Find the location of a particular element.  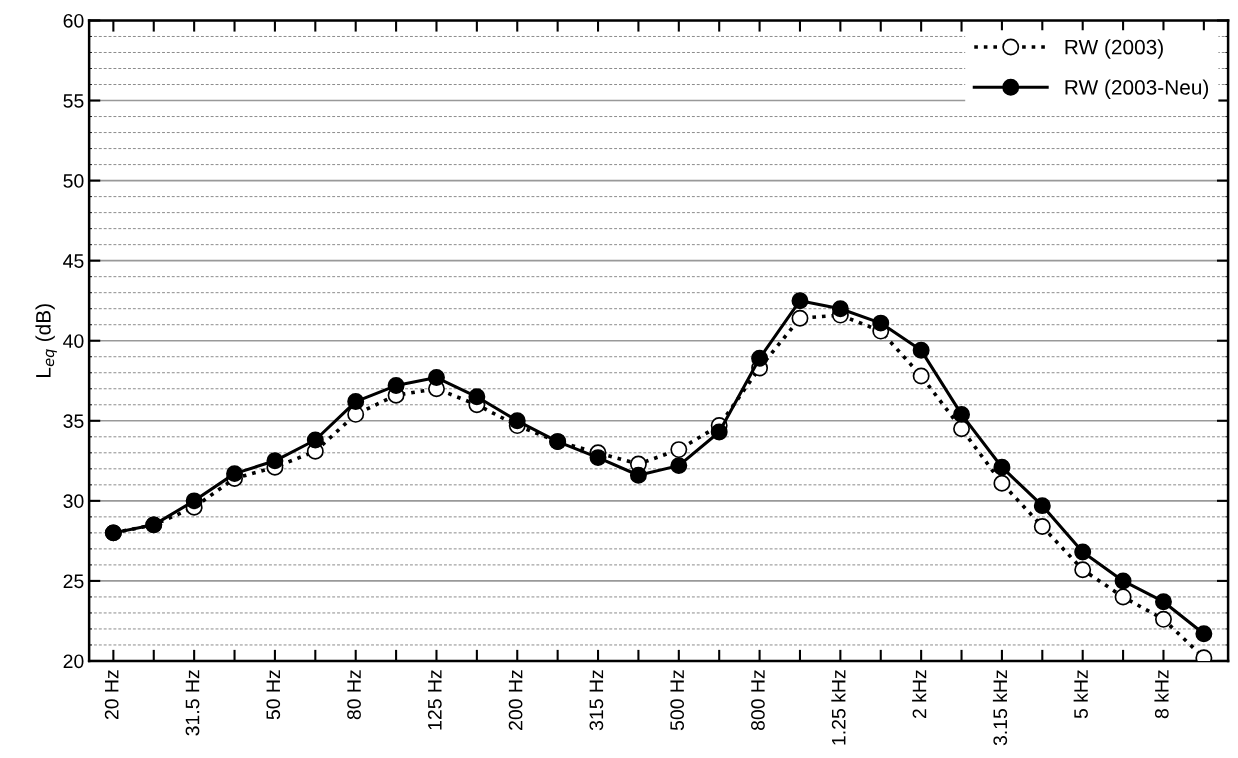

y-tick-label: 20 is located at coordinates (73, 661).